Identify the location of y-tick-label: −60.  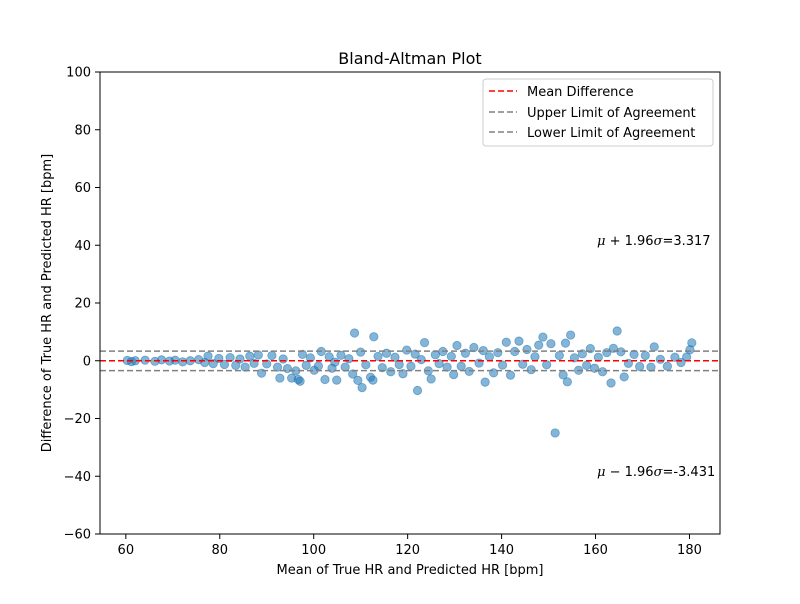
(77, 535).